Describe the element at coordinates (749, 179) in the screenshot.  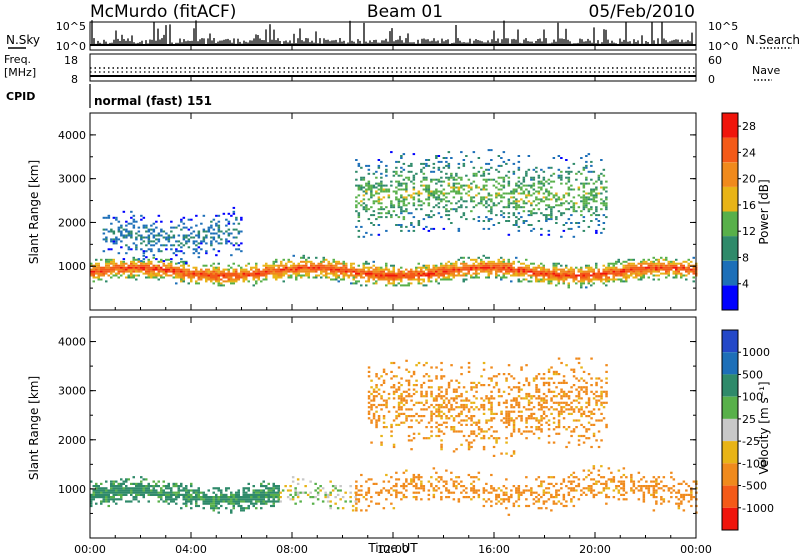
I see `power-colorbar-tick-label: 20` at that location.